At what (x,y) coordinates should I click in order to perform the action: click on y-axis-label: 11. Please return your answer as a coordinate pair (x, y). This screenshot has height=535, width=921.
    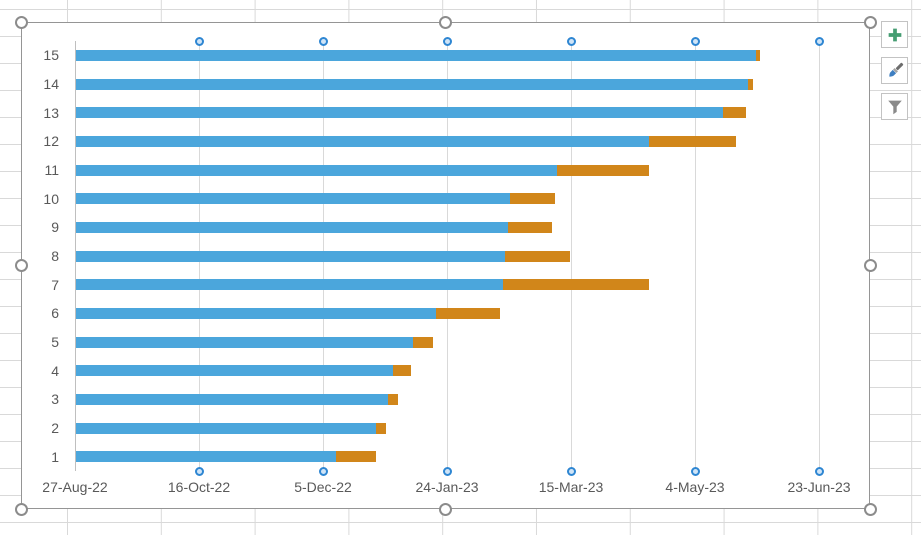
    Looking at the image, I should click on (51, 170).